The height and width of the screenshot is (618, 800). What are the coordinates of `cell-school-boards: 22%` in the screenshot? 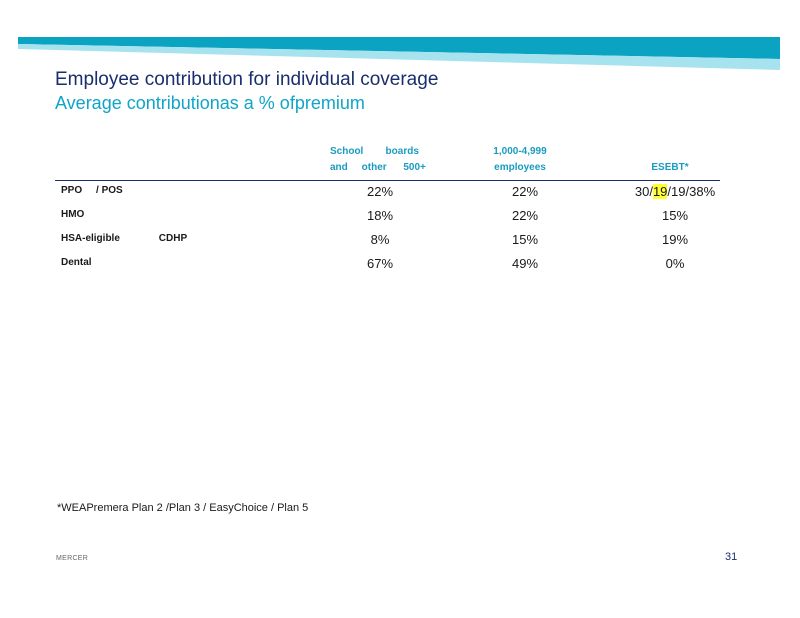 It's located at (380, 191).